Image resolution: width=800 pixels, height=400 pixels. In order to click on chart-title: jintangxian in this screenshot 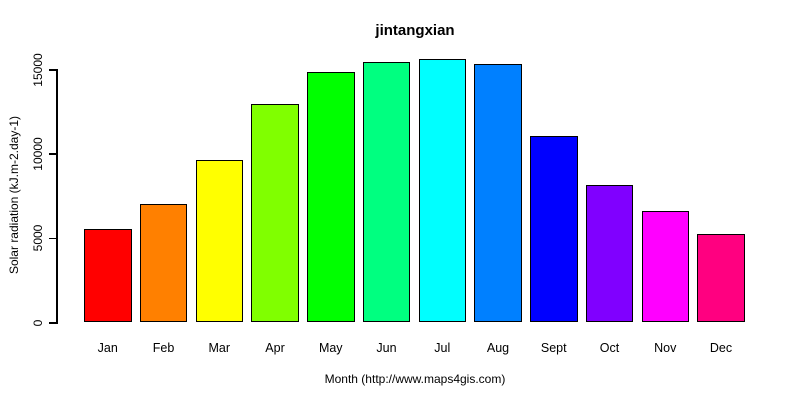, I will do `click(415, 30)`.